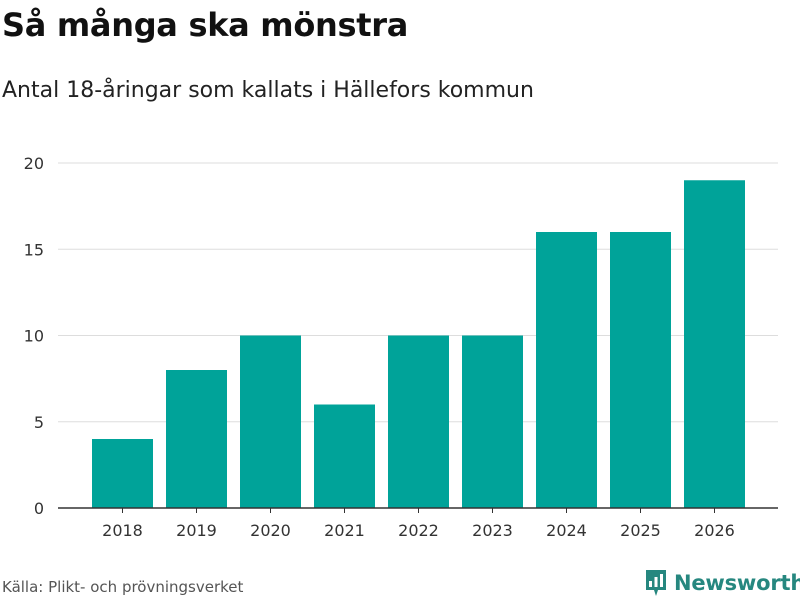 The width and height of the screenshot is (800, 600). I want to click on y-tick-label-5: 5, so click(39, 422).